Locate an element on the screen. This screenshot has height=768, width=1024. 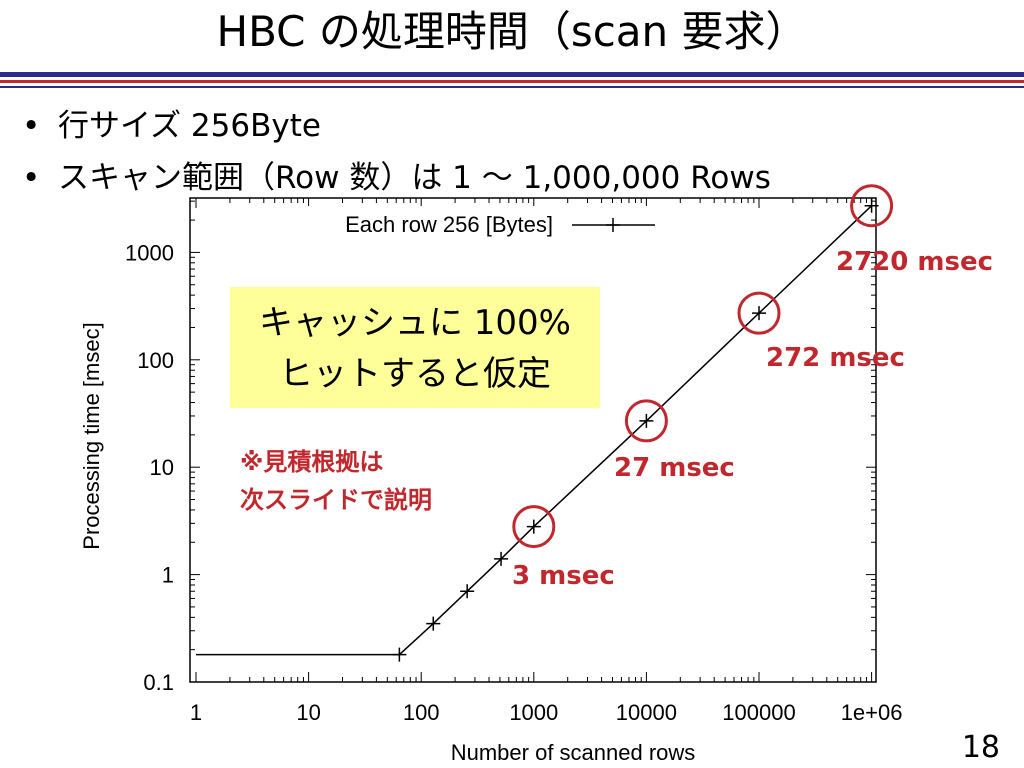
note-line: 次スライドで説明 is located at coordinates (336, 500).